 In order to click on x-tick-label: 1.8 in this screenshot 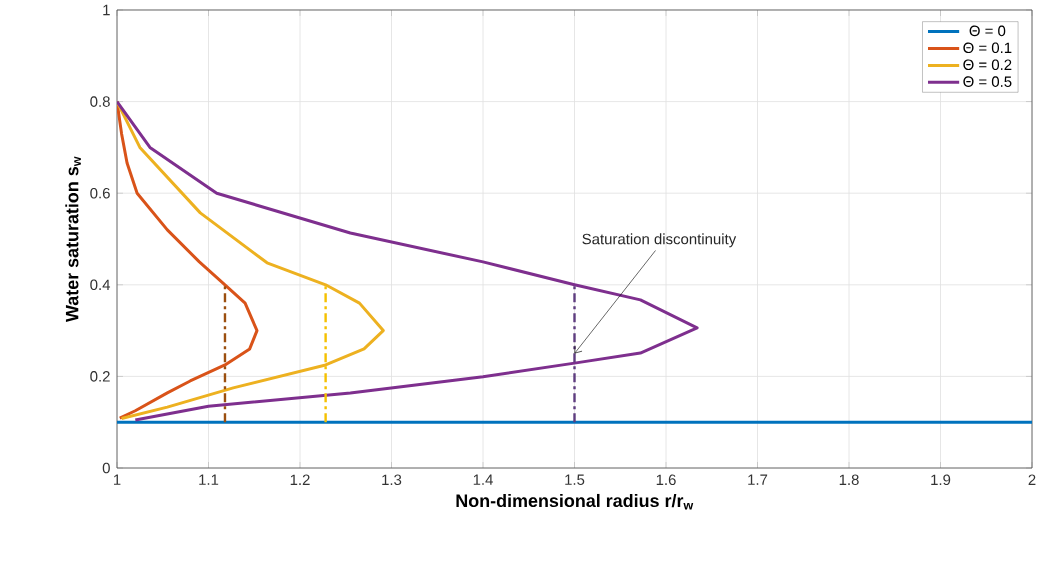, I will do `click(849, 480)`.